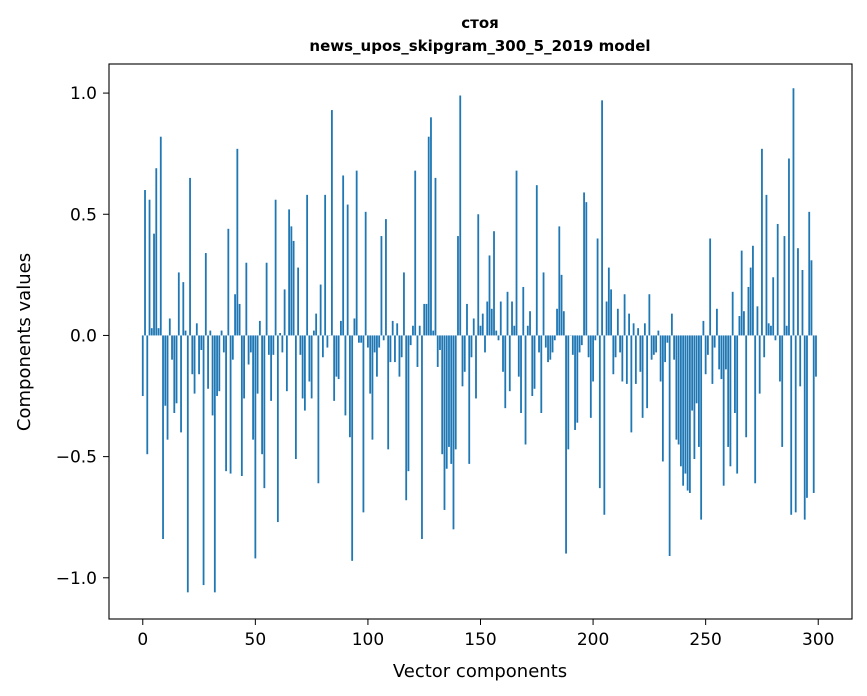 The width and height of the screenshot is (867, 696). What do you see at coordinates (368, 640) in the screenshot?
I see `x-tick-label: 100` at bounding box center [368, 640].